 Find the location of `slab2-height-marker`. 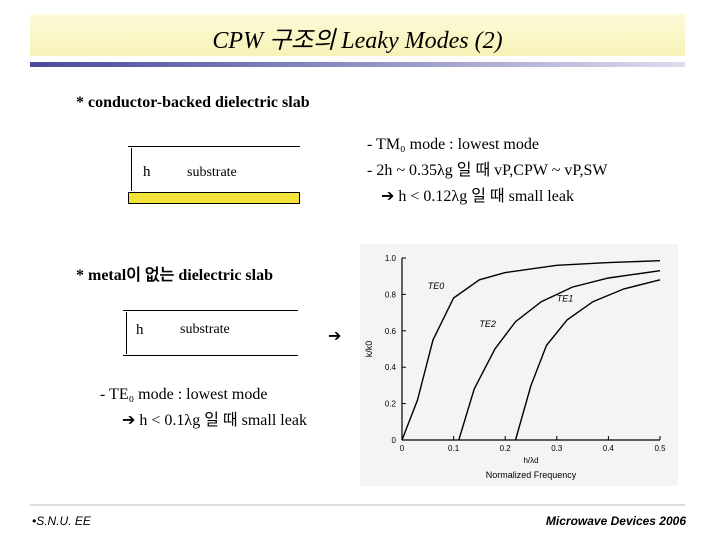

slab2-height-marker is located at coordinates (126, 333).